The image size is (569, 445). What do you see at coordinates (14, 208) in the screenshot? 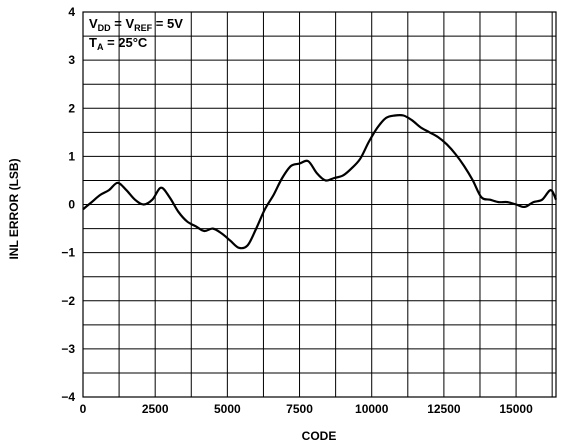
I see `y-axis-title: INL ERROR (LSB)` at bounding box center [14, 208].